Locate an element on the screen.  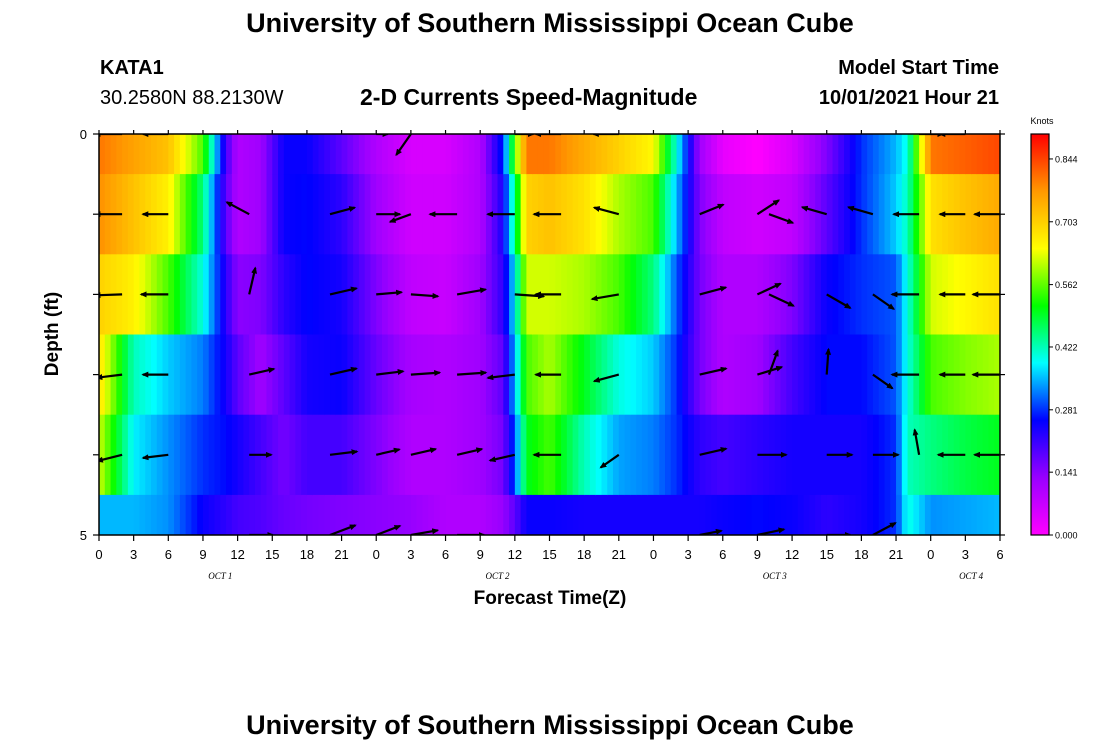
y-tick-label: 0 is located at coordinates (83, 134).